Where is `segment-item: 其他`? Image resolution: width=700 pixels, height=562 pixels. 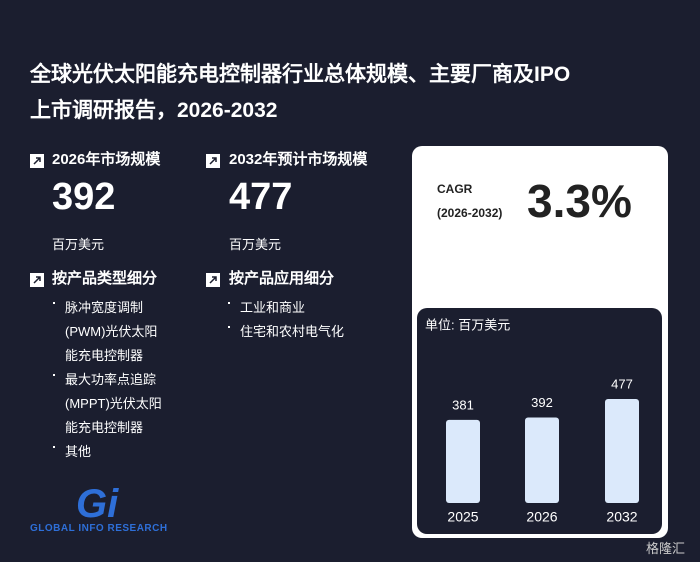 segment-item: 其他 is located at coordinates (109, 452).